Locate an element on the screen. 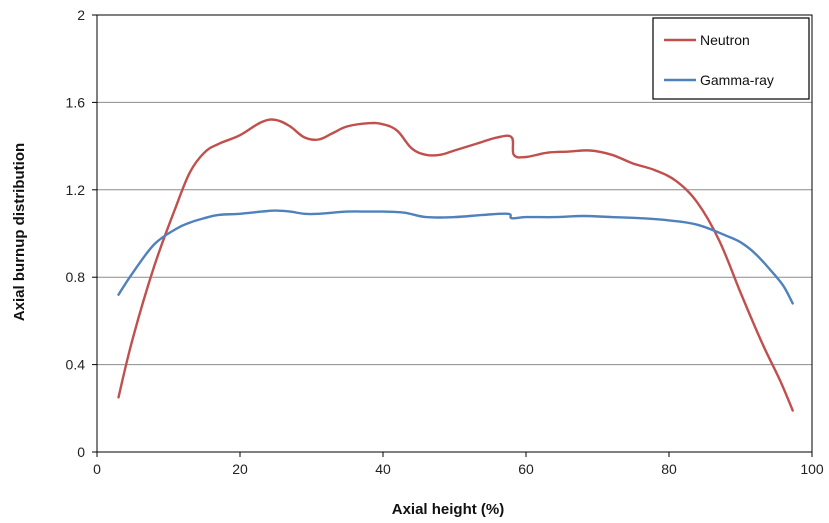 Image resolution: width=829 pixels, height=523 pixels. legend-label-gamma-ray: Gamma-ray is located at coordinates (737, 80).